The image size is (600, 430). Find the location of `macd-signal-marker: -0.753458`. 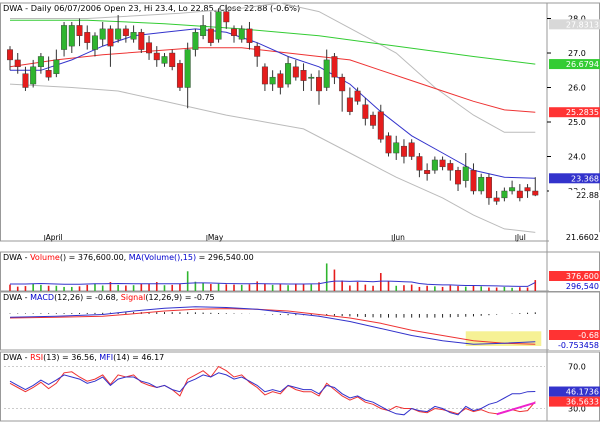

macd-signal-marker: -0.753458 is located at coordinates (578, 345).